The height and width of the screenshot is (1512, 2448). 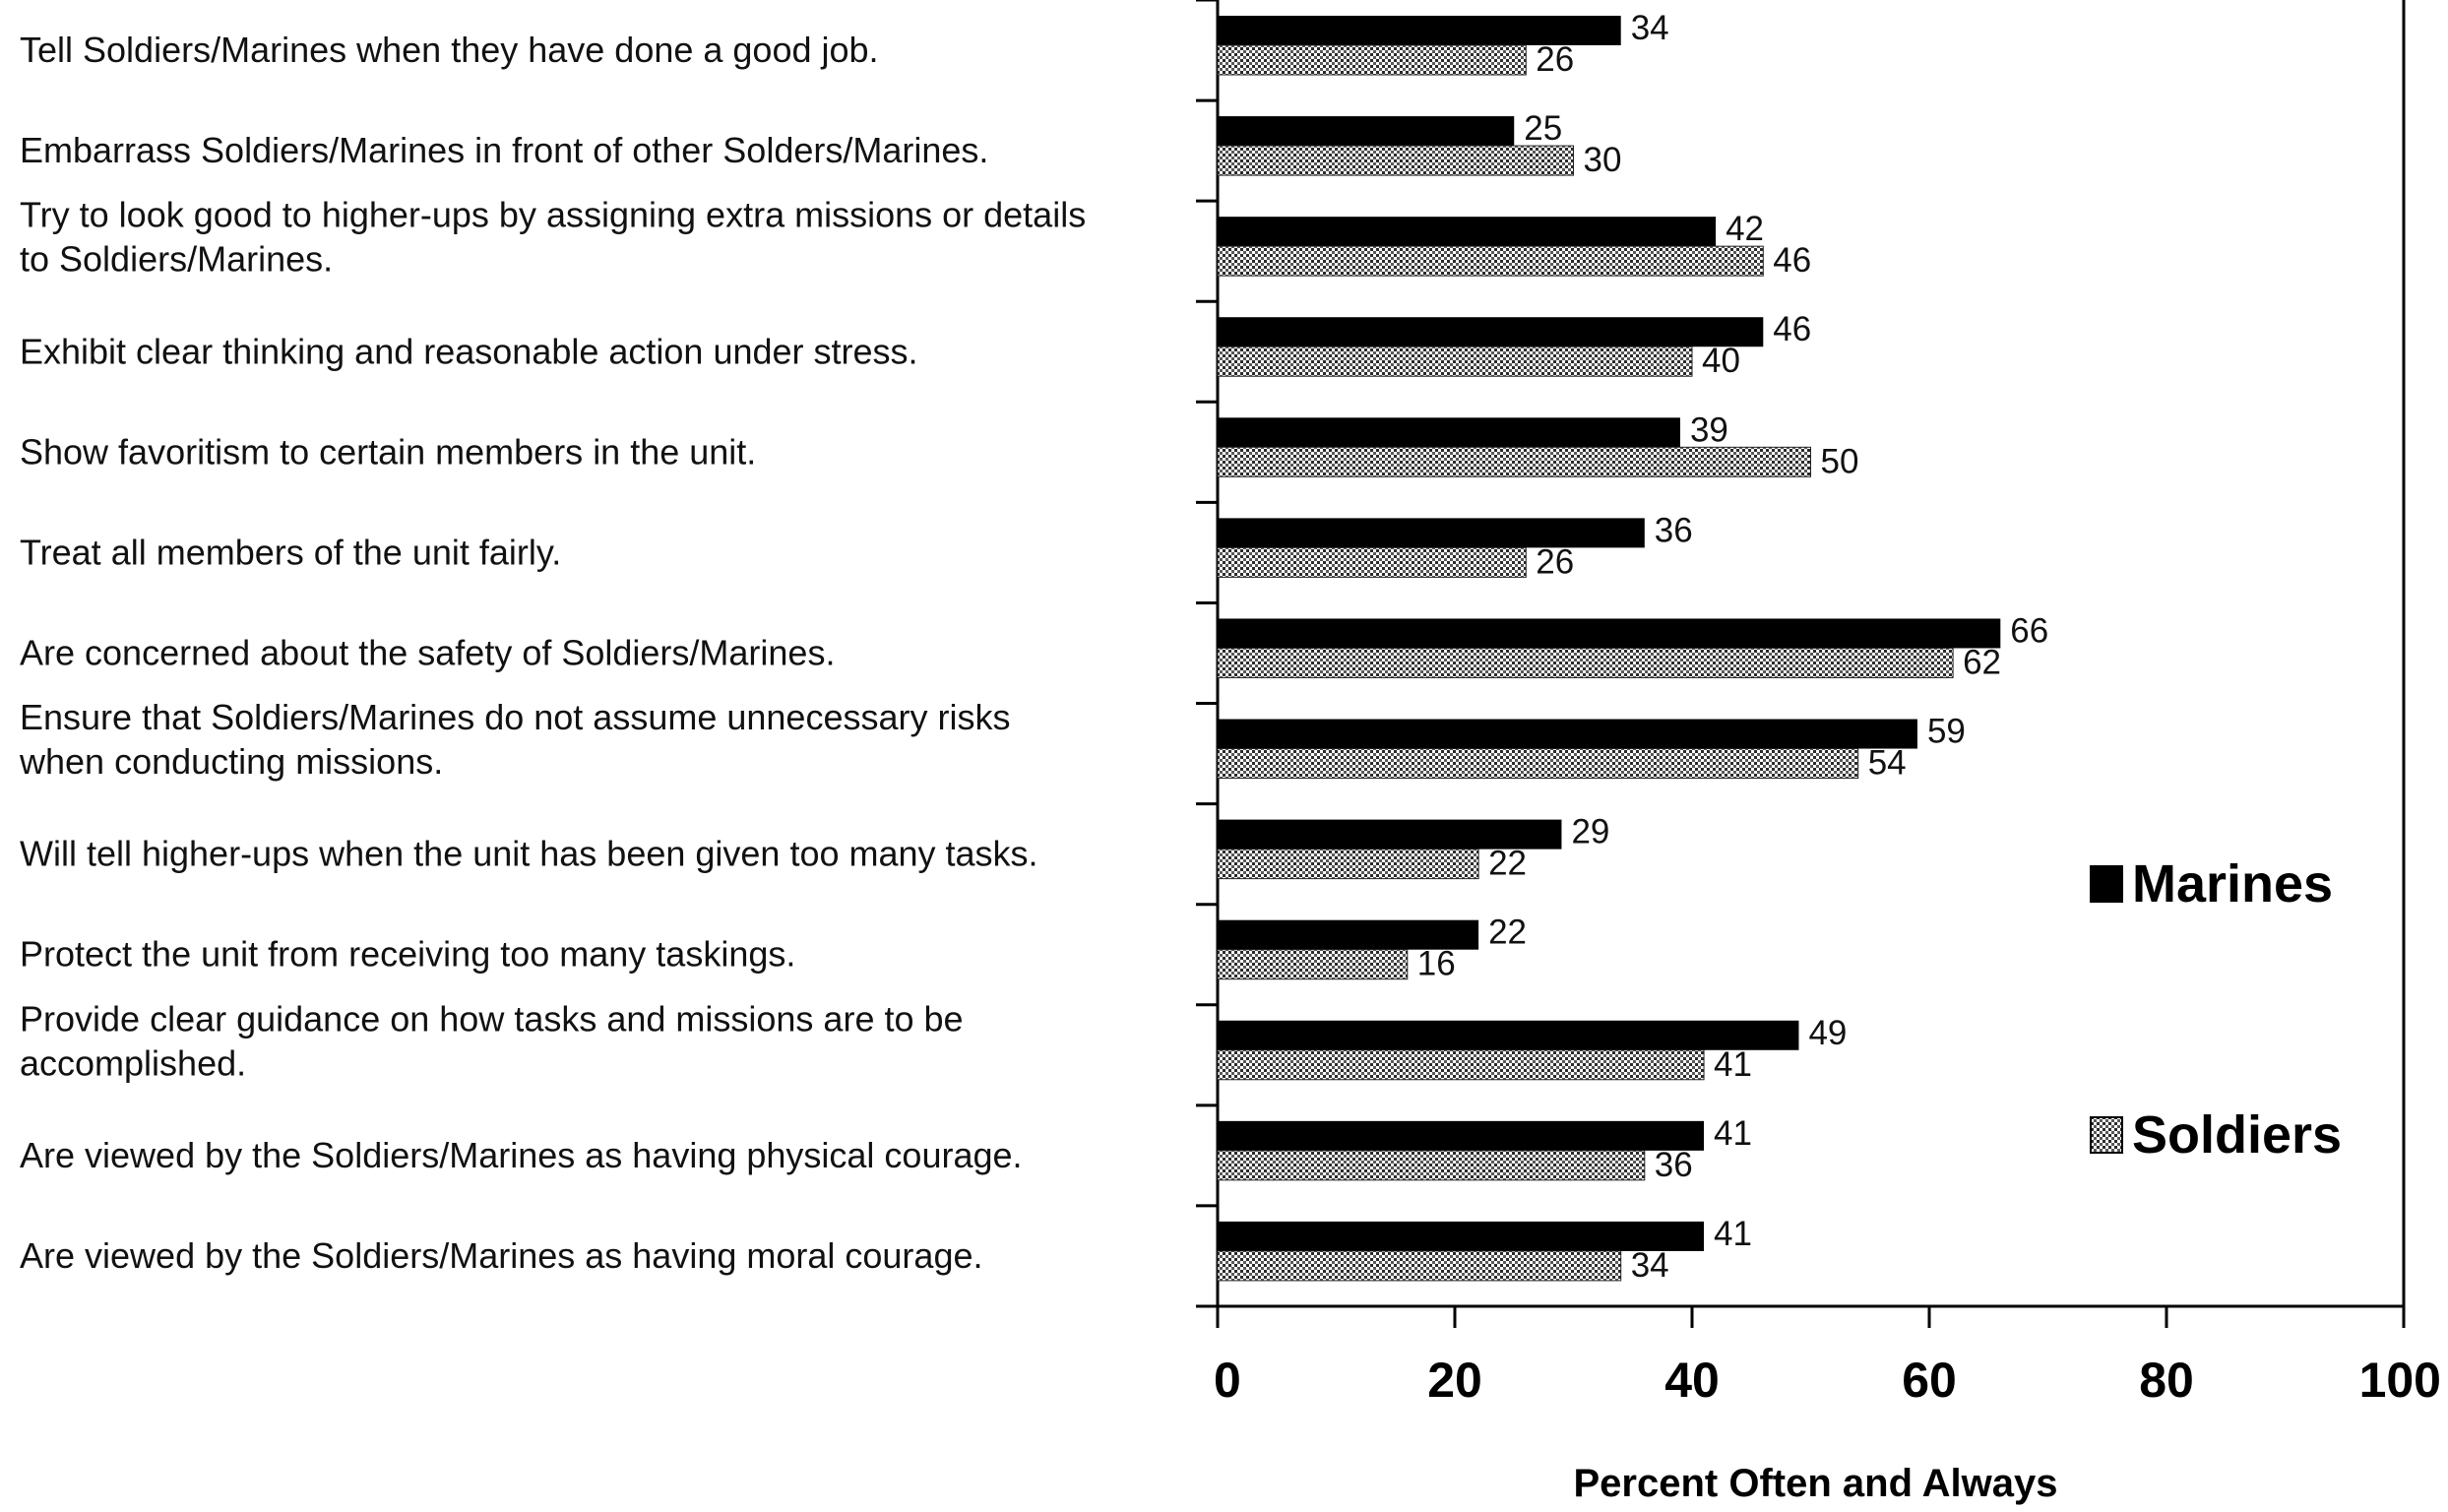 What do you see at coordinates (1982, 662) in the screenshot?
I see `value-label-soldiers: 62` at bounding box center [1982, 662].